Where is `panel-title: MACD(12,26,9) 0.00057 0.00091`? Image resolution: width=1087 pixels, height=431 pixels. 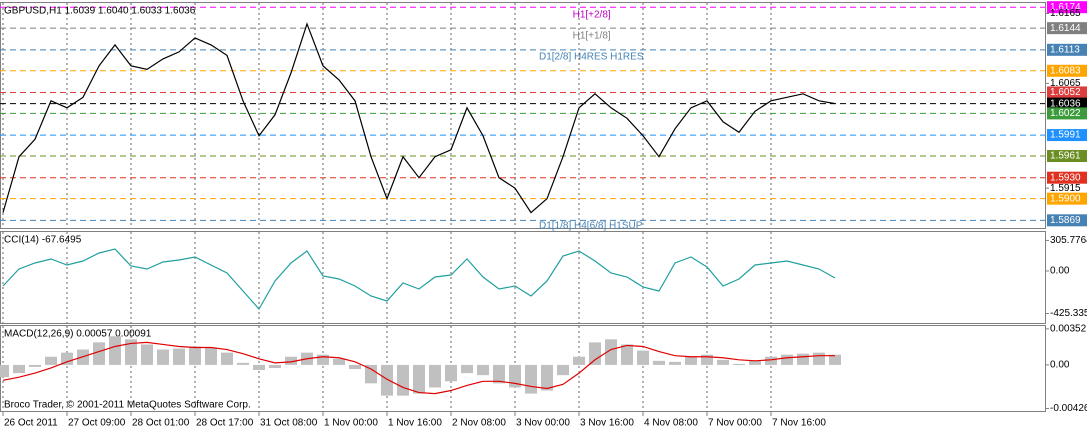 panel-title: MACD(12,26,9) 0.00057 0.00091 is located at coordinates (78, 334).